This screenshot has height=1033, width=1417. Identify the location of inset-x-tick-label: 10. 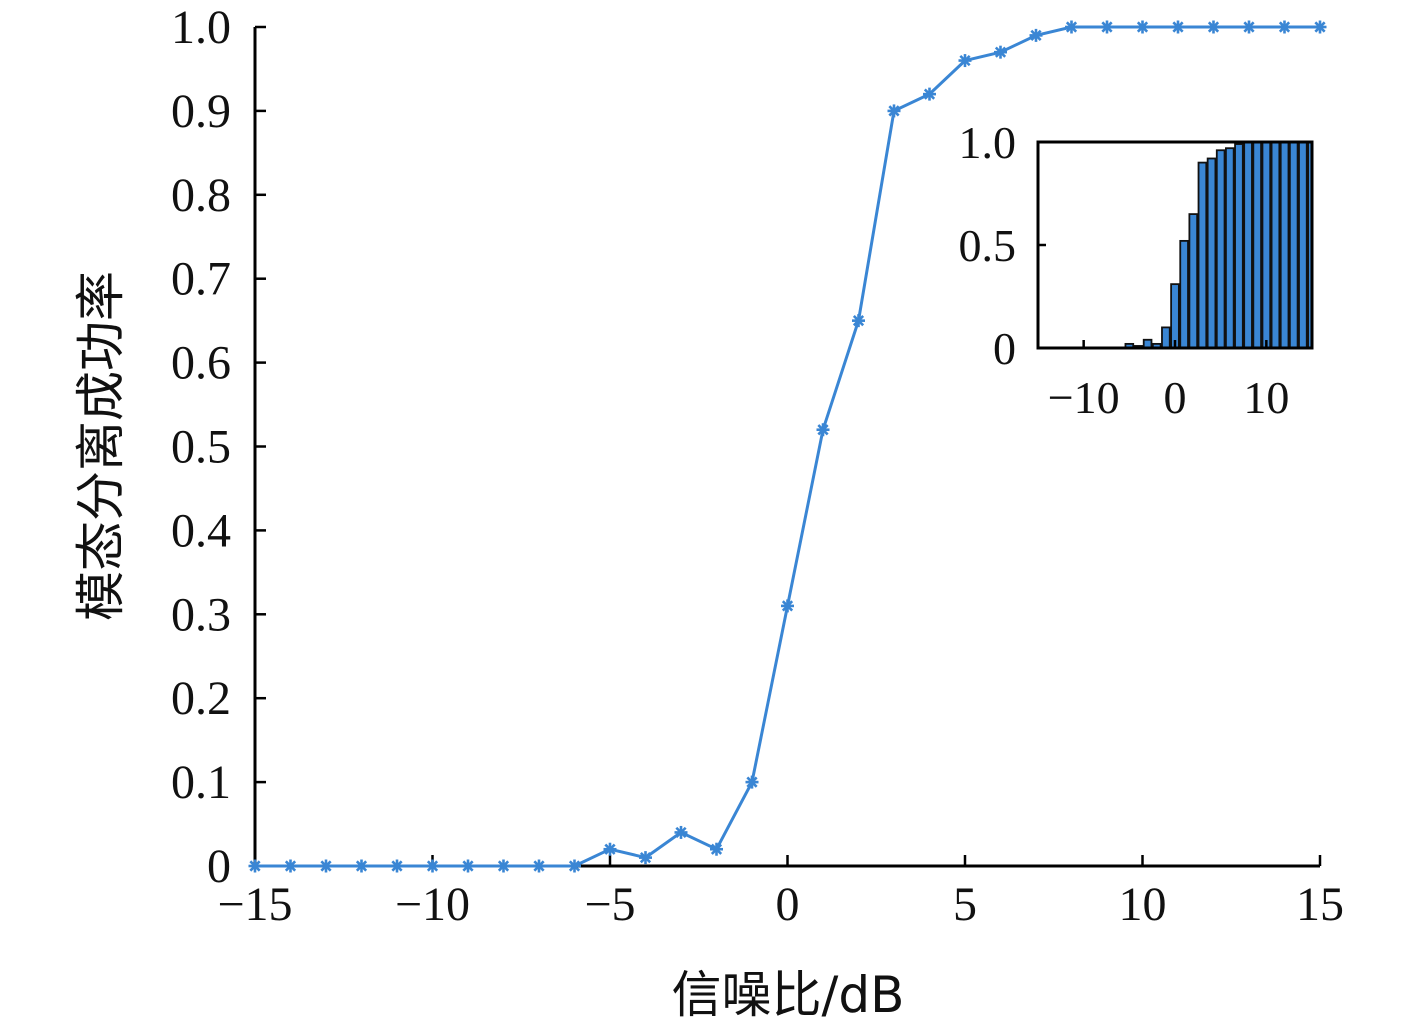
(1266, 397).